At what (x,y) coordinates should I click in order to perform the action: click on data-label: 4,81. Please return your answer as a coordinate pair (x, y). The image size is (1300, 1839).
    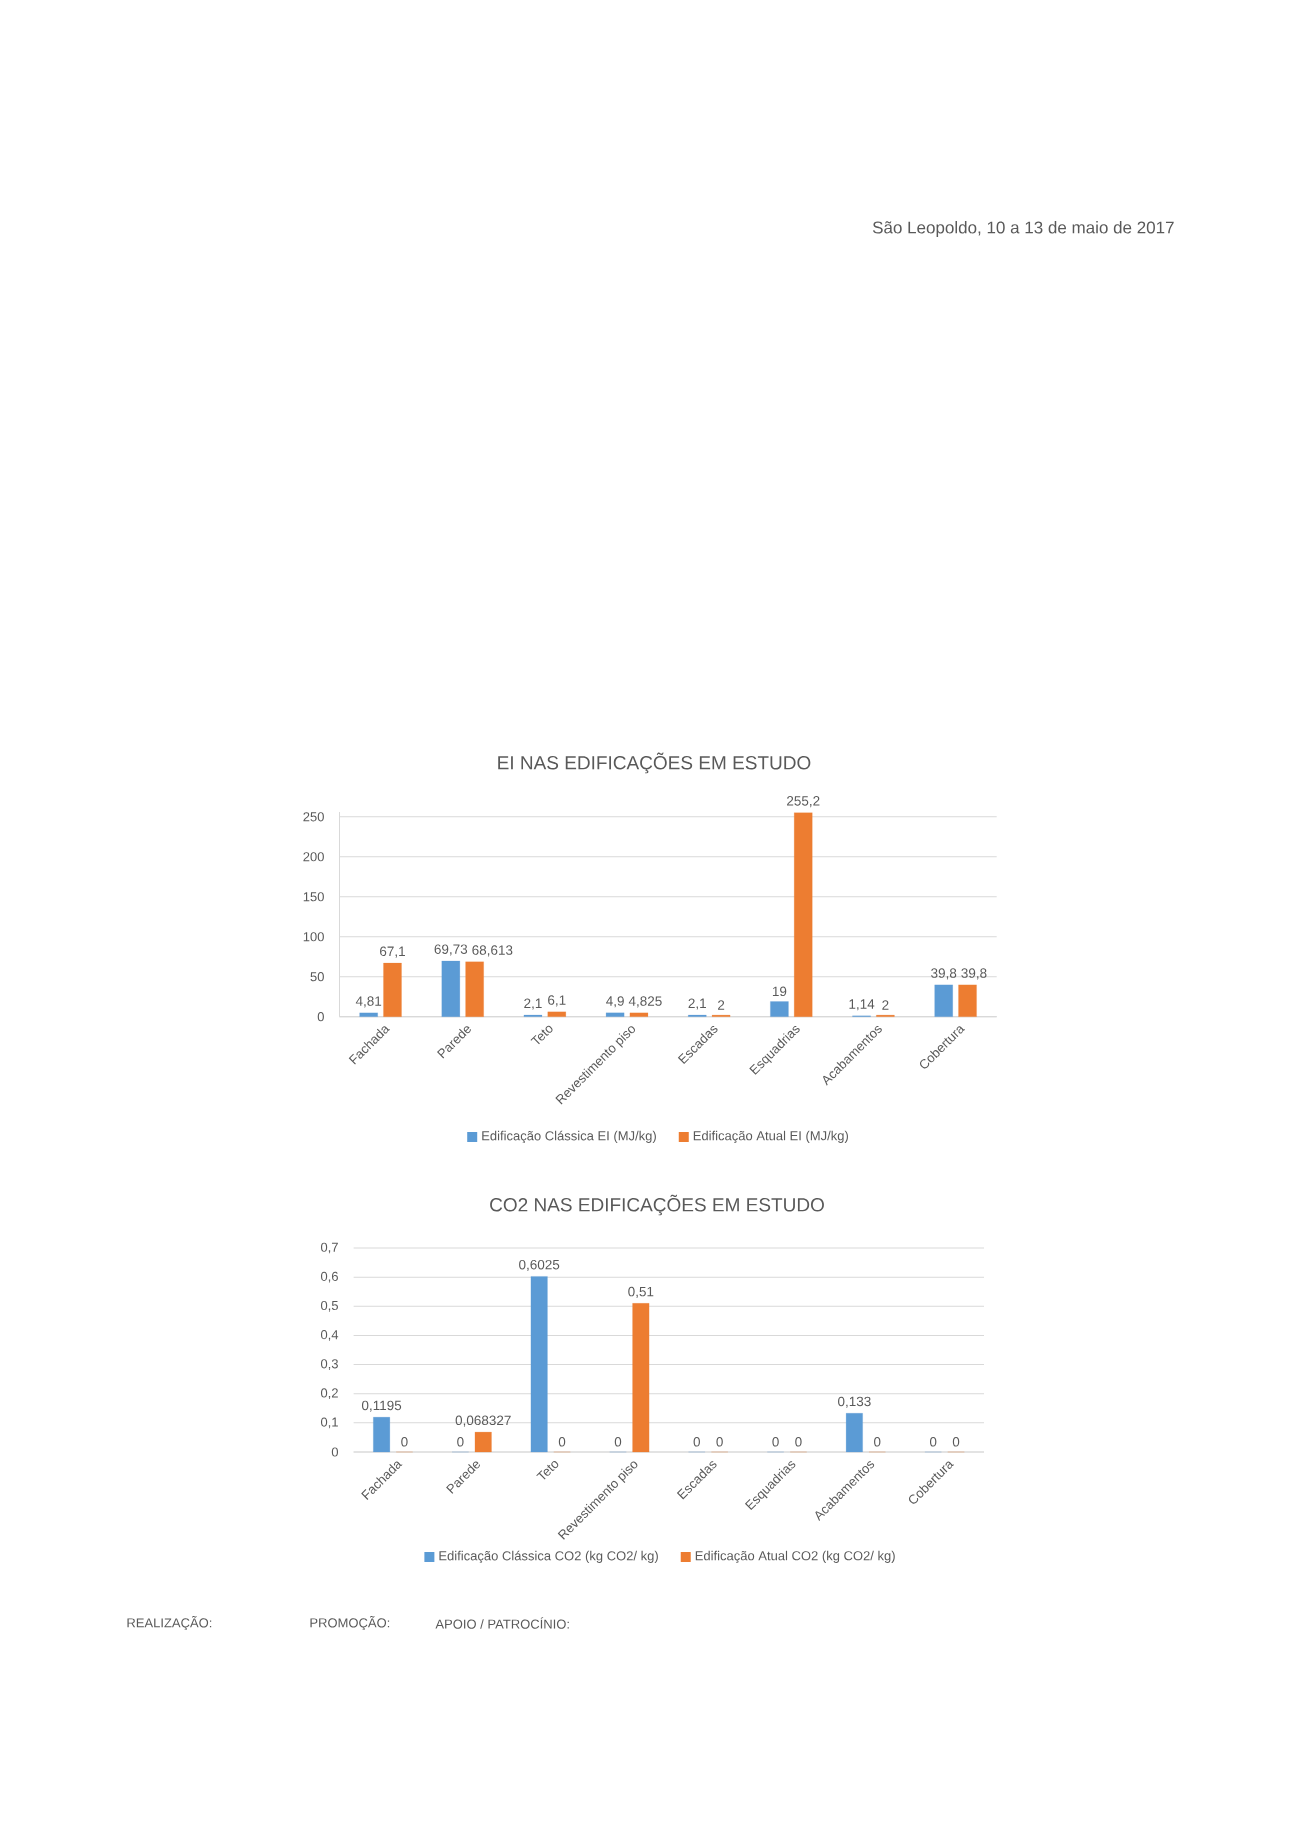
    Looking at the image, I should click on (368, 1002).